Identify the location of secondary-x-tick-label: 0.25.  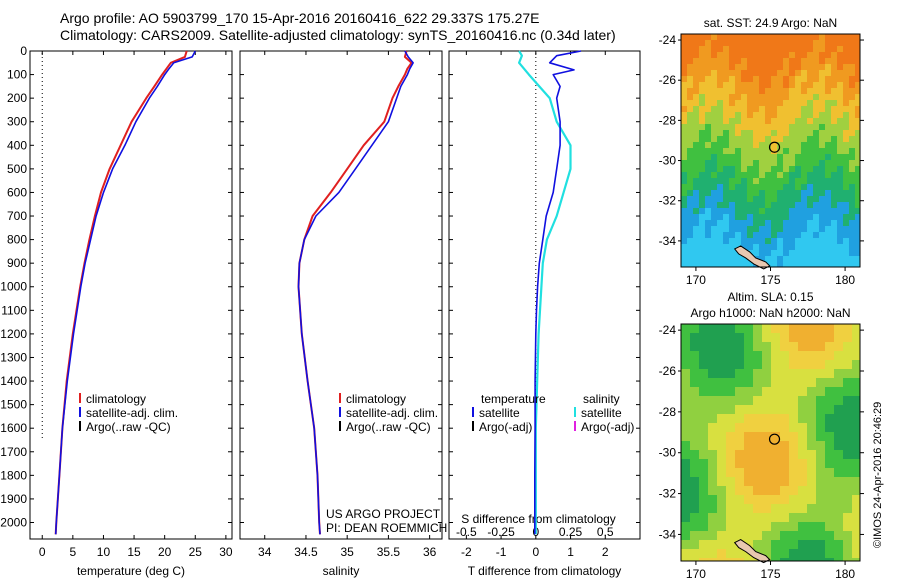
(571, 532).